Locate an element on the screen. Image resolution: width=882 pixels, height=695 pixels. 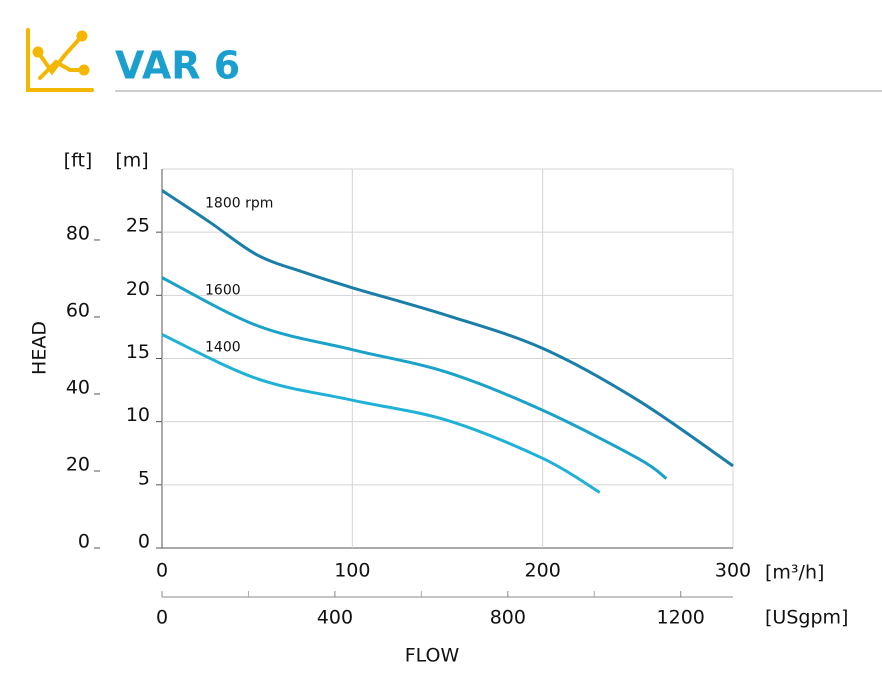
y-tick-label: 10 is located at coordinates (138, 415).